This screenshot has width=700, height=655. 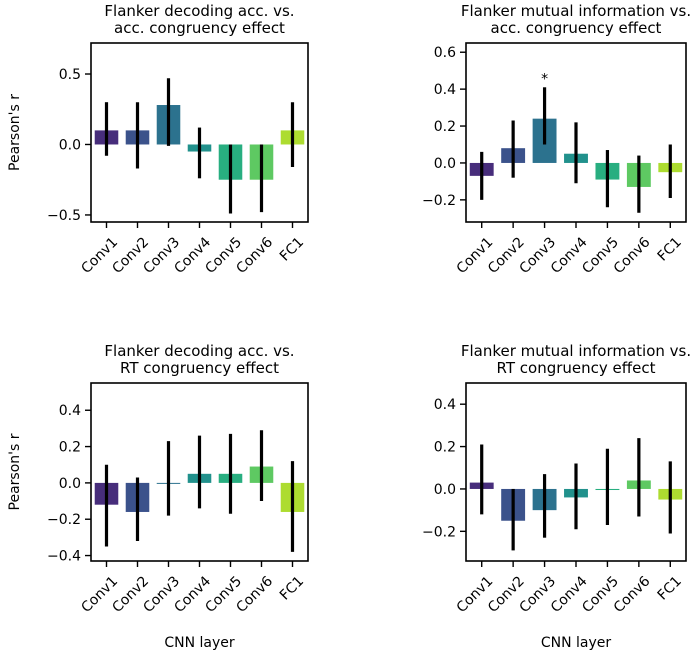 What do you see at coordinates (64, 216) in the screenshot?
I see `y-tick-label: −0.5` at bounding box center [64, 216].